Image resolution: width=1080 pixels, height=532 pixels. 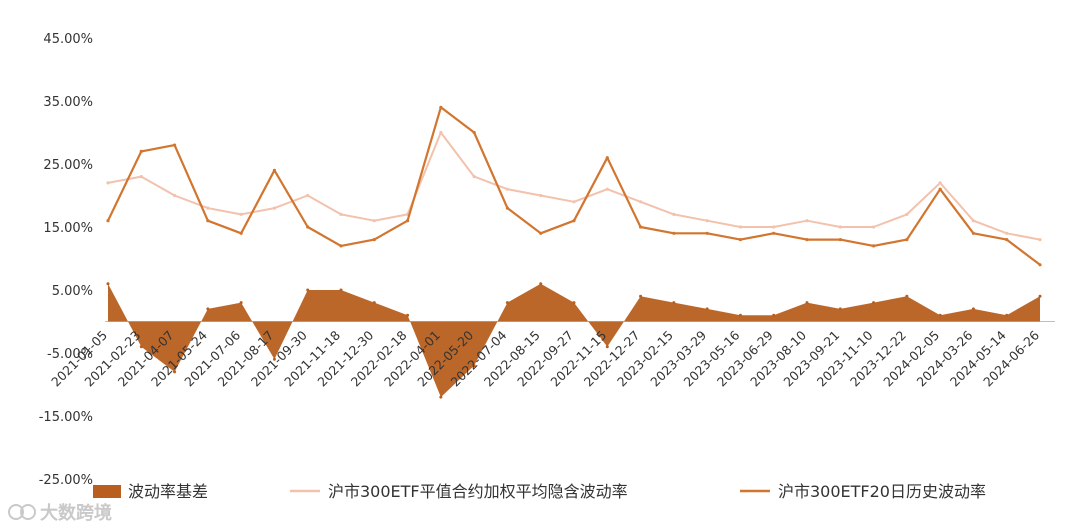 I want to click on legend-label: 沪市300ETF平值合约加权平均隐含波动率, so click(x=478, y=491).